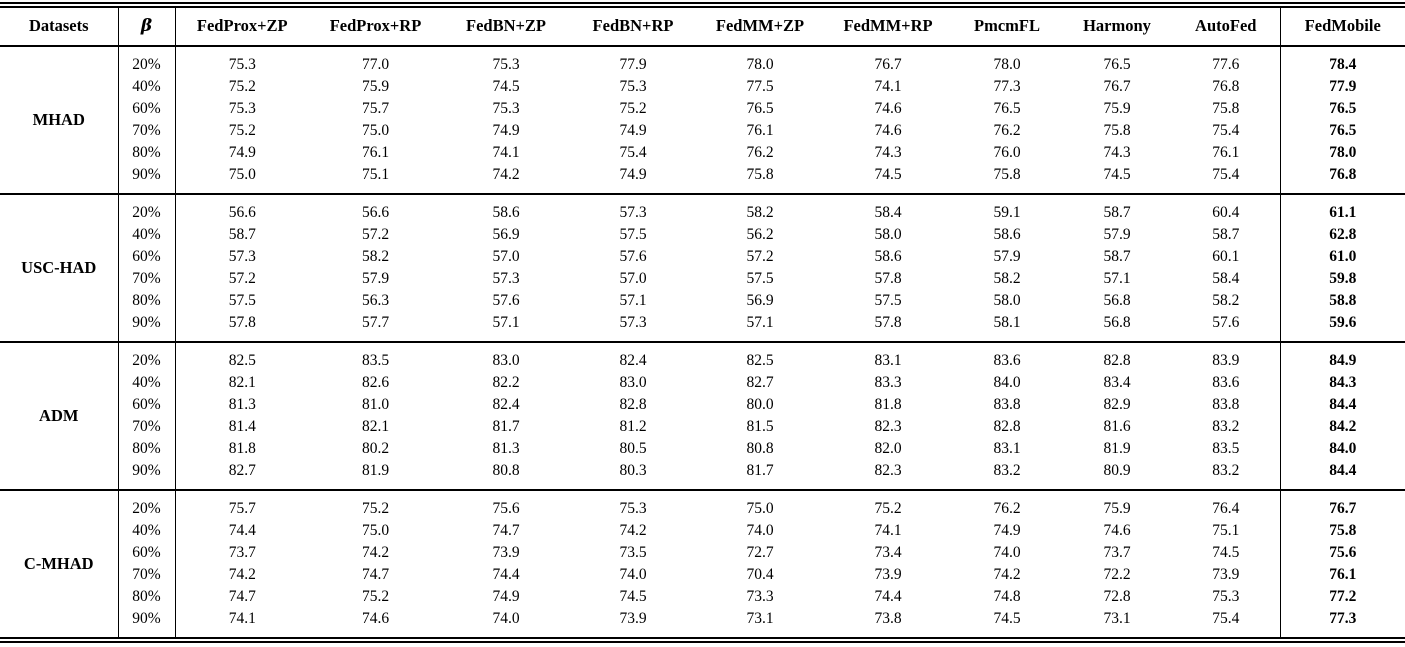  What do you see at coordinates (633, 618) in the screenshot?
I see `value-cell-fedbn-rp: 73.9` at bounding box center [633, 618].